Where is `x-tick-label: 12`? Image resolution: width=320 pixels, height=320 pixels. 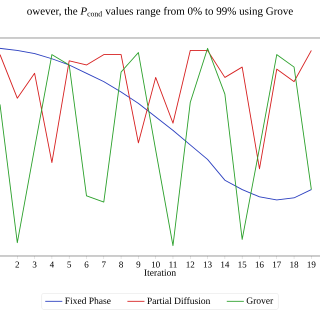 x-tick-label: 12 is located at coordinates (190, 265).